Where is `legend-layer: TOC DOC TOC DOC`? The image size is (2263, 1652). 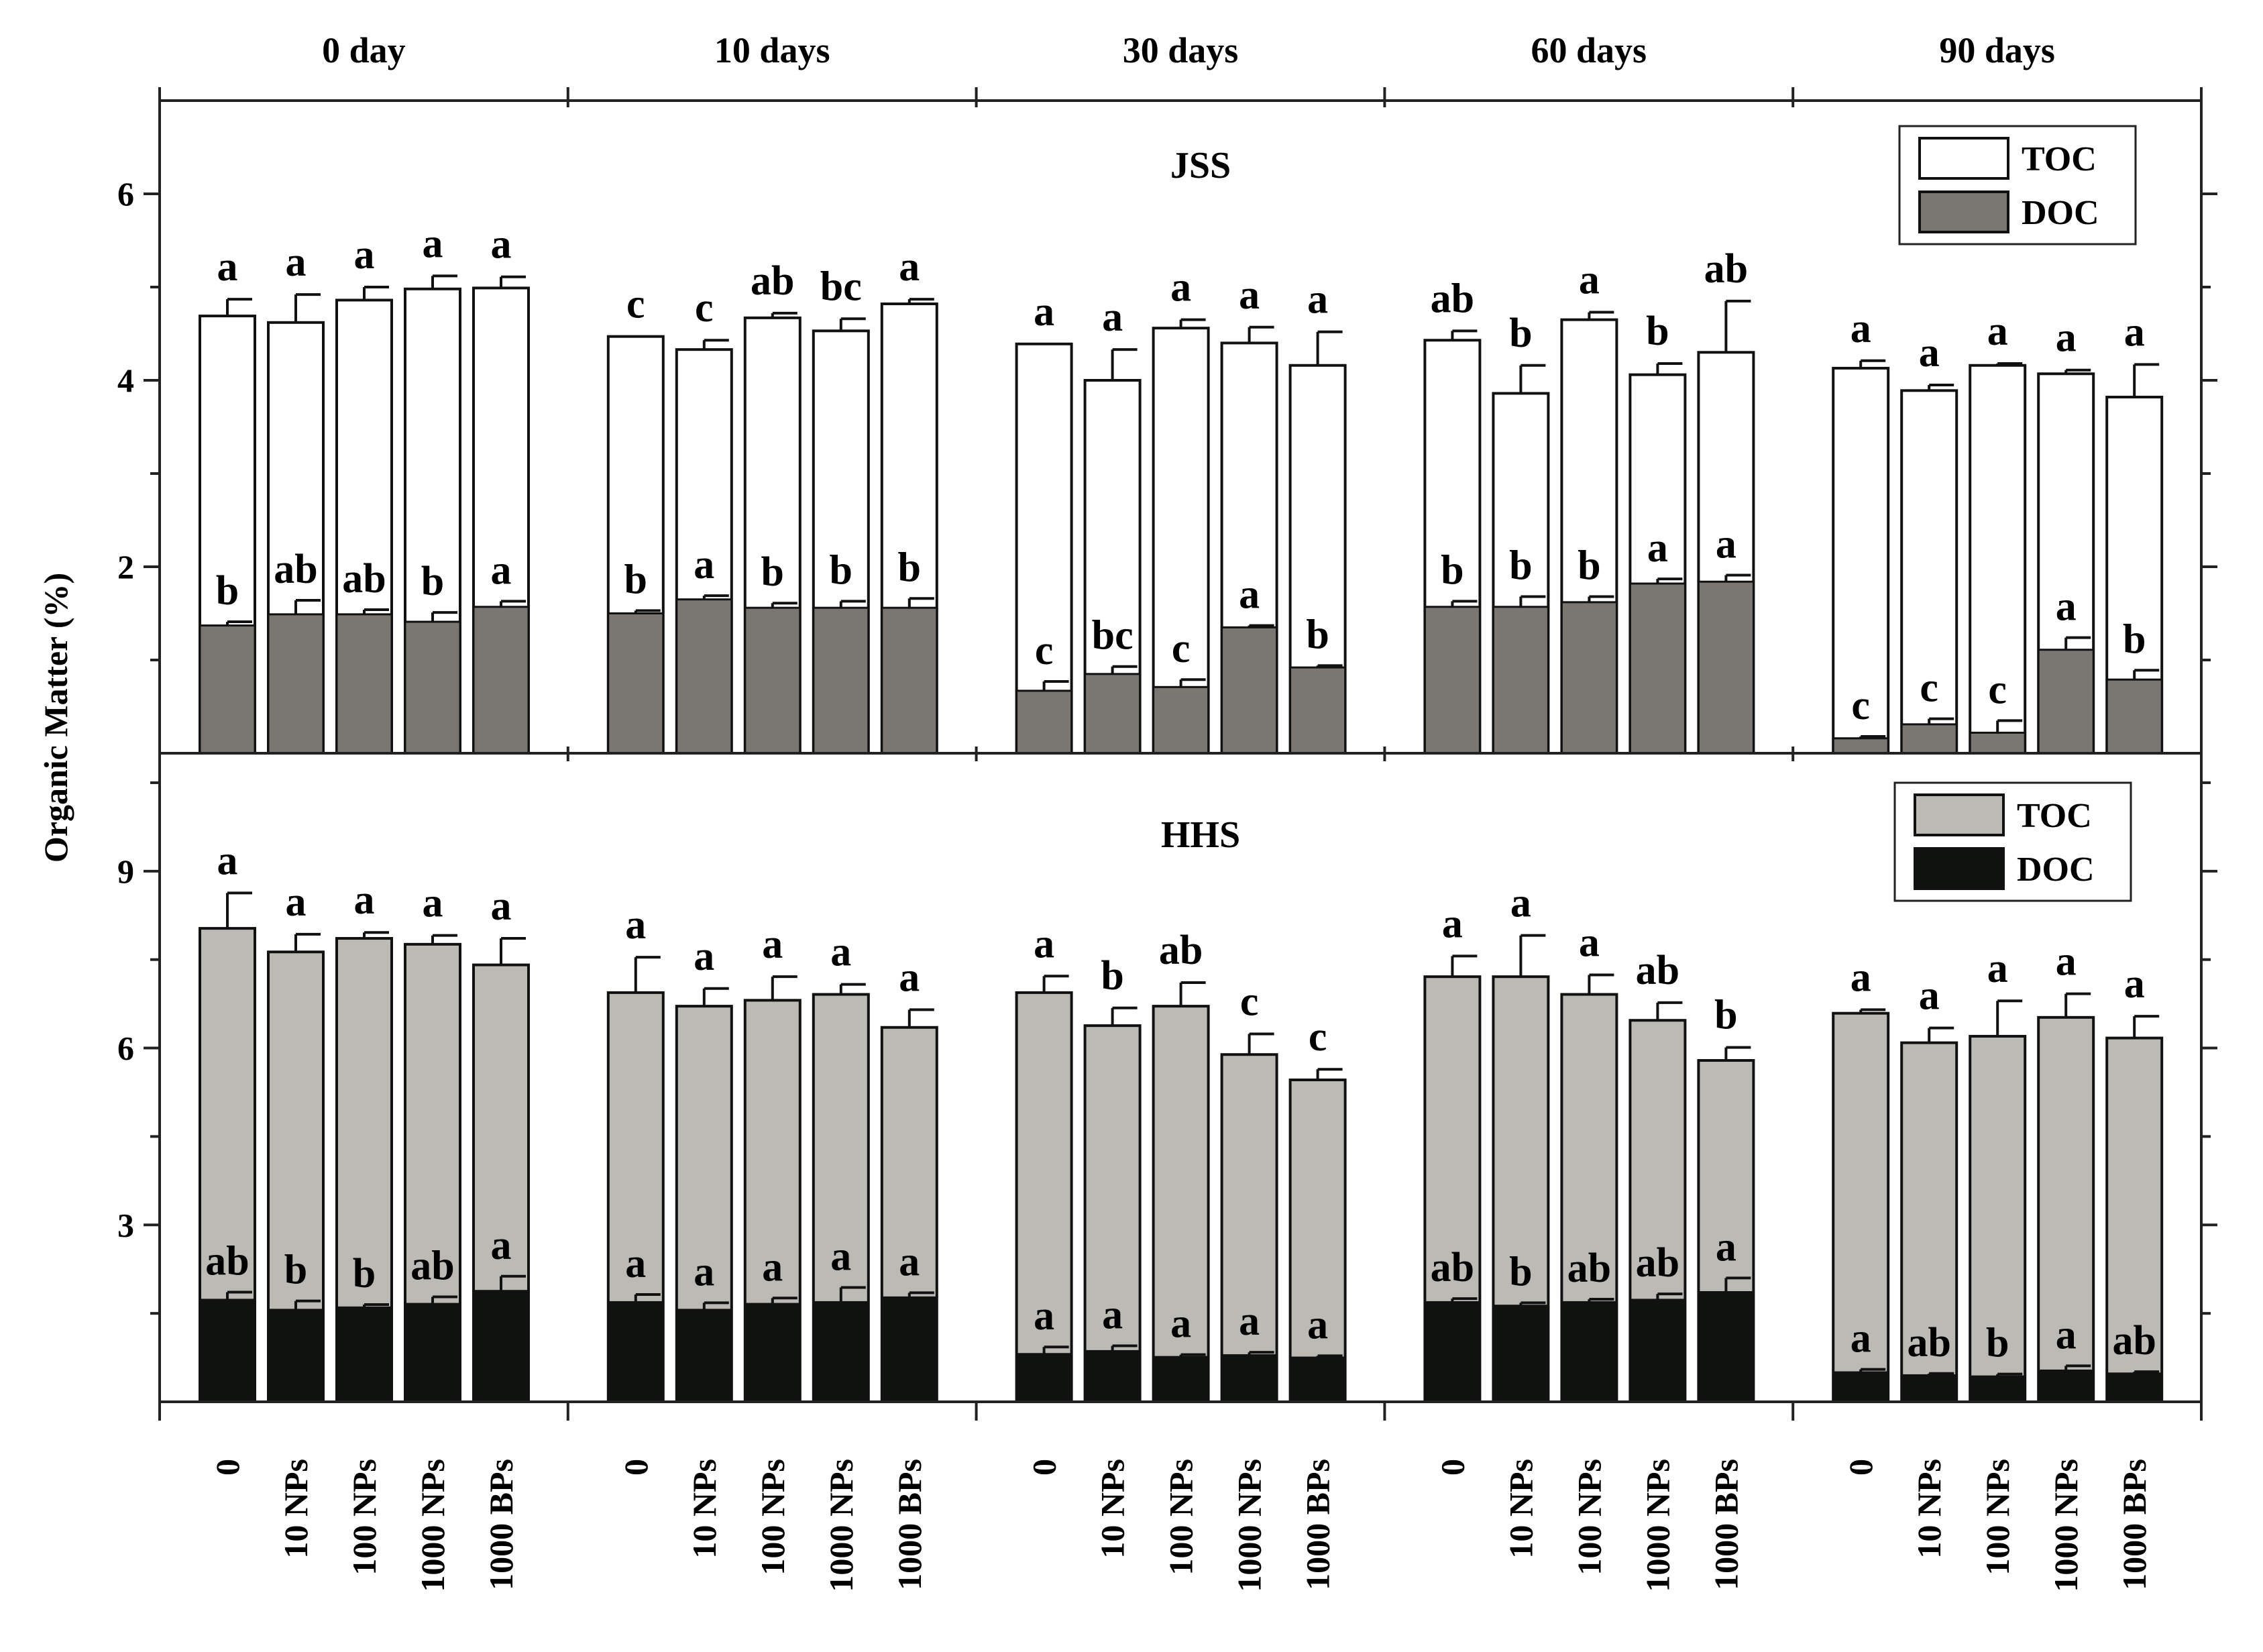
legend-layer: TOC DOC TOC DOC is located at coordinates (2015, 513).